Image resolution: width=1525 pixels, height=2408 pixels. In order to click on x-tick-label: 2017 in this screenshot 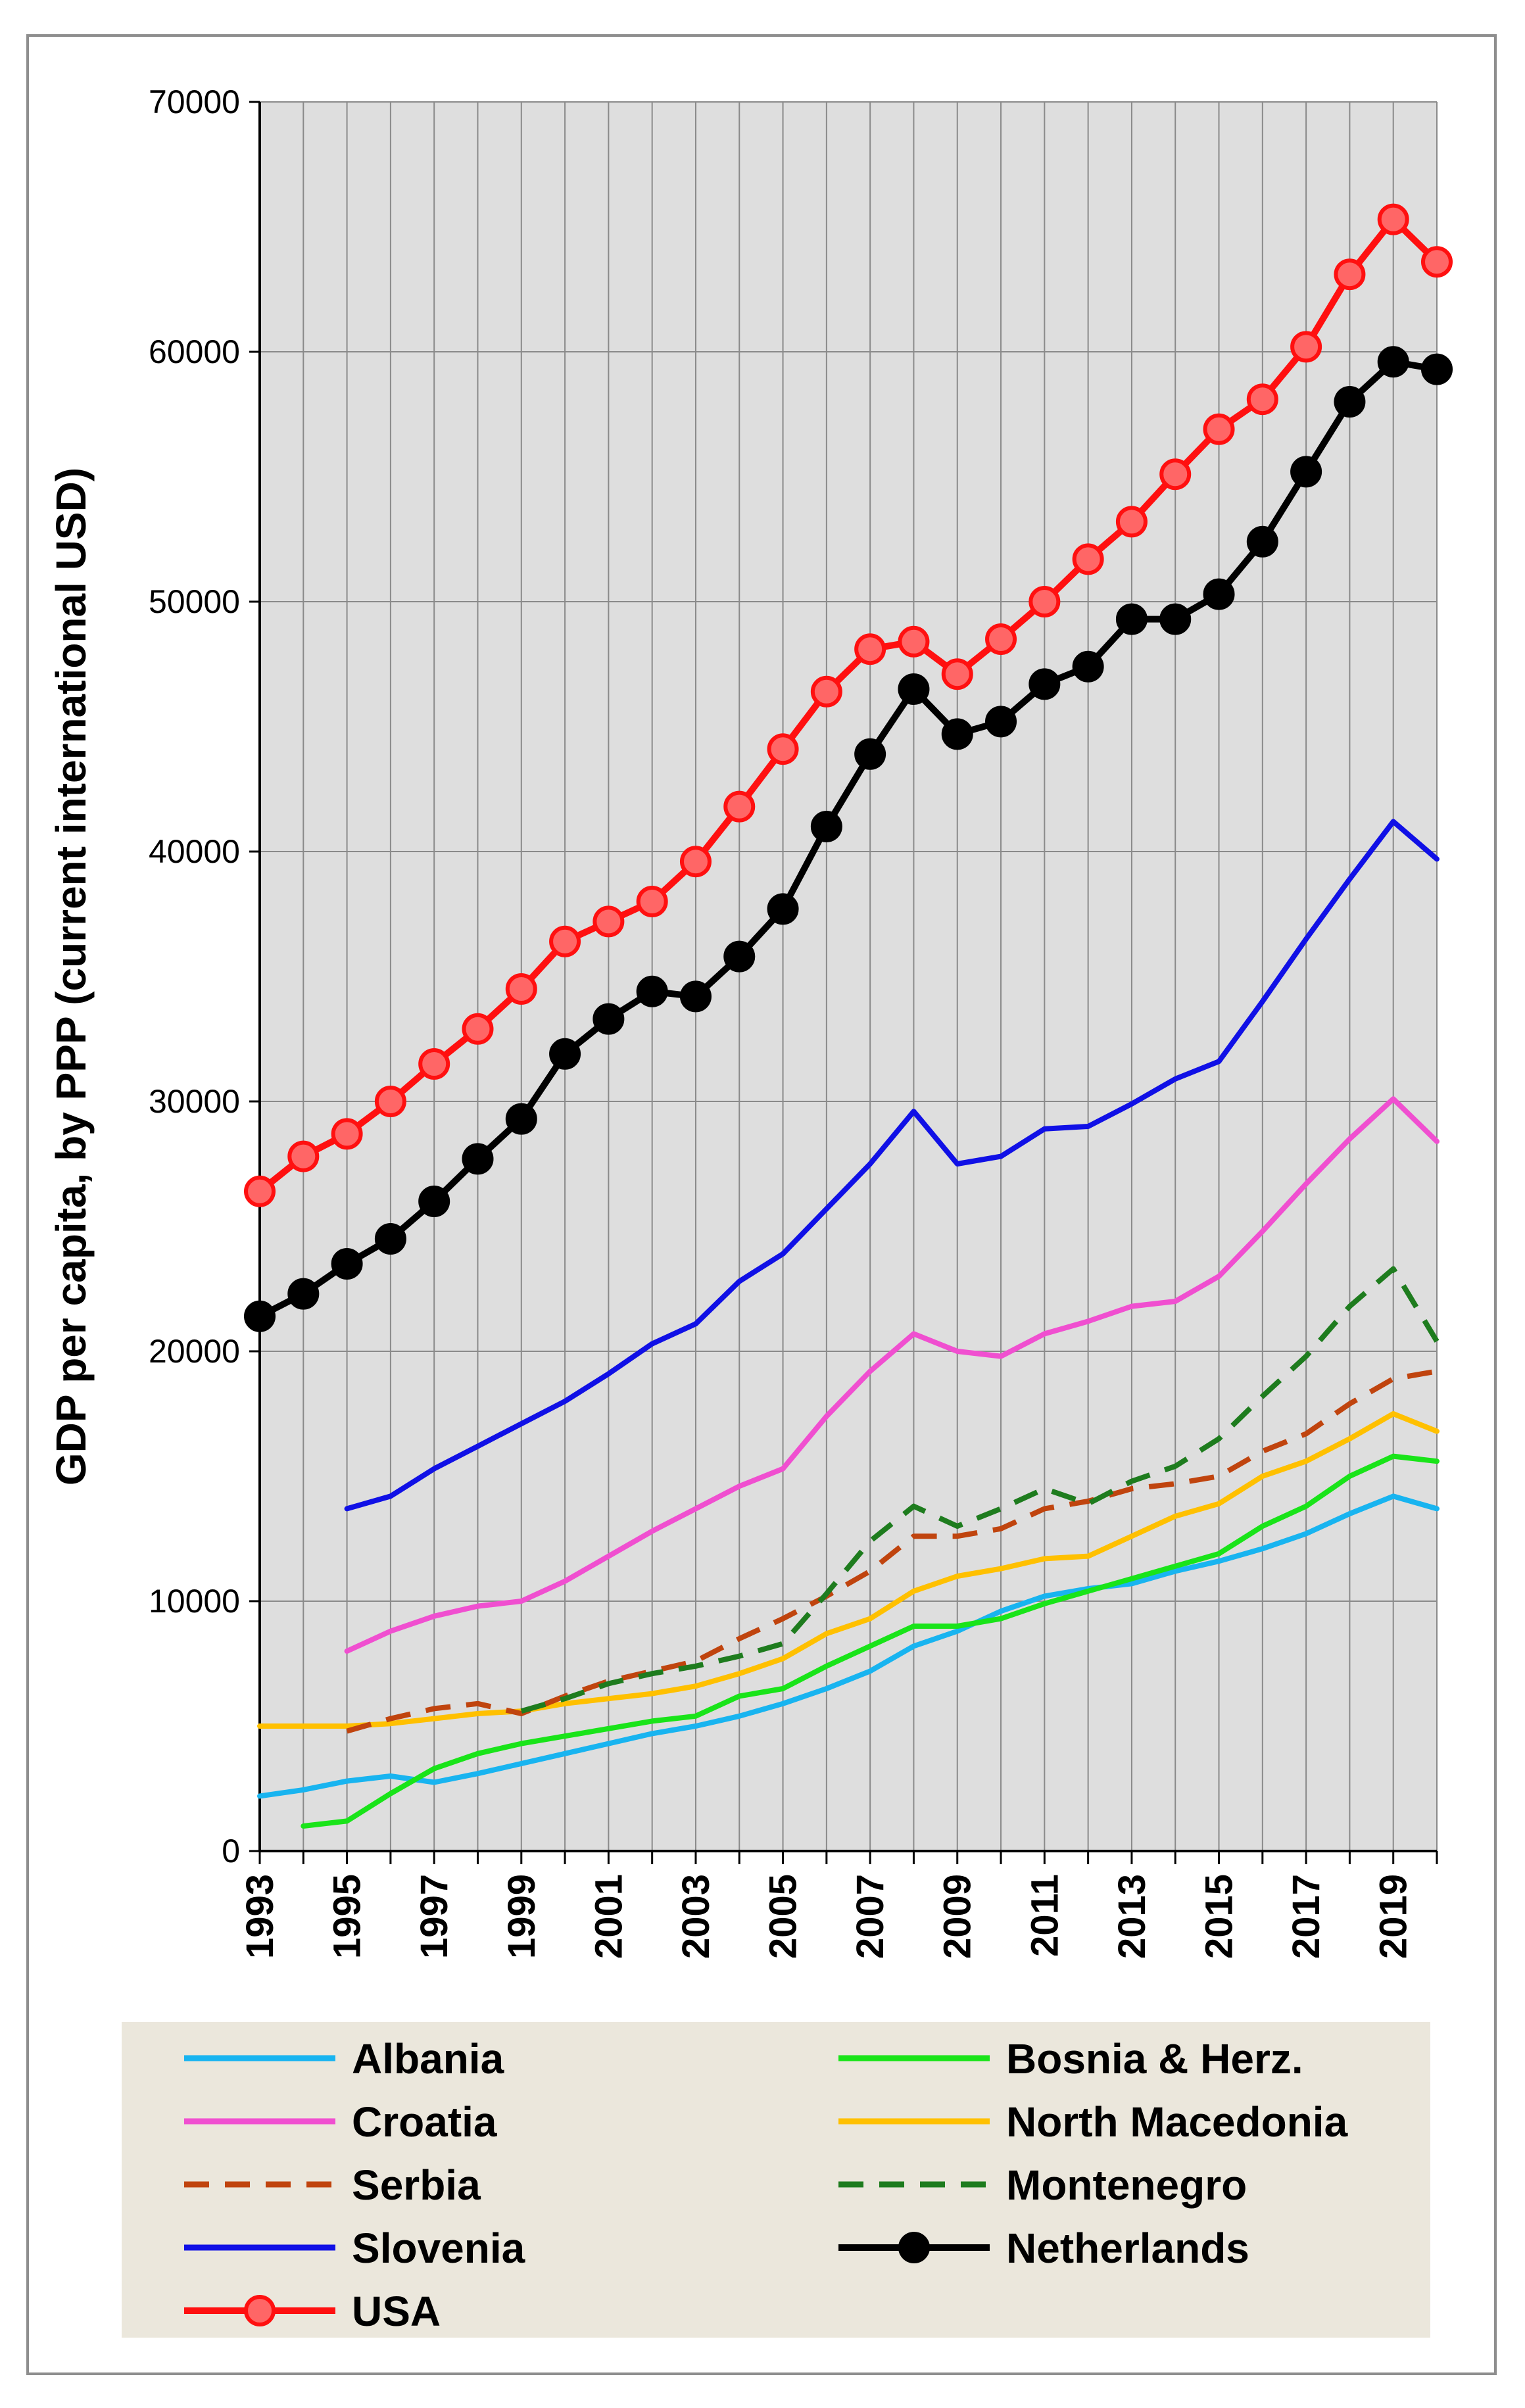, I will do `click(1306, 1916)`.